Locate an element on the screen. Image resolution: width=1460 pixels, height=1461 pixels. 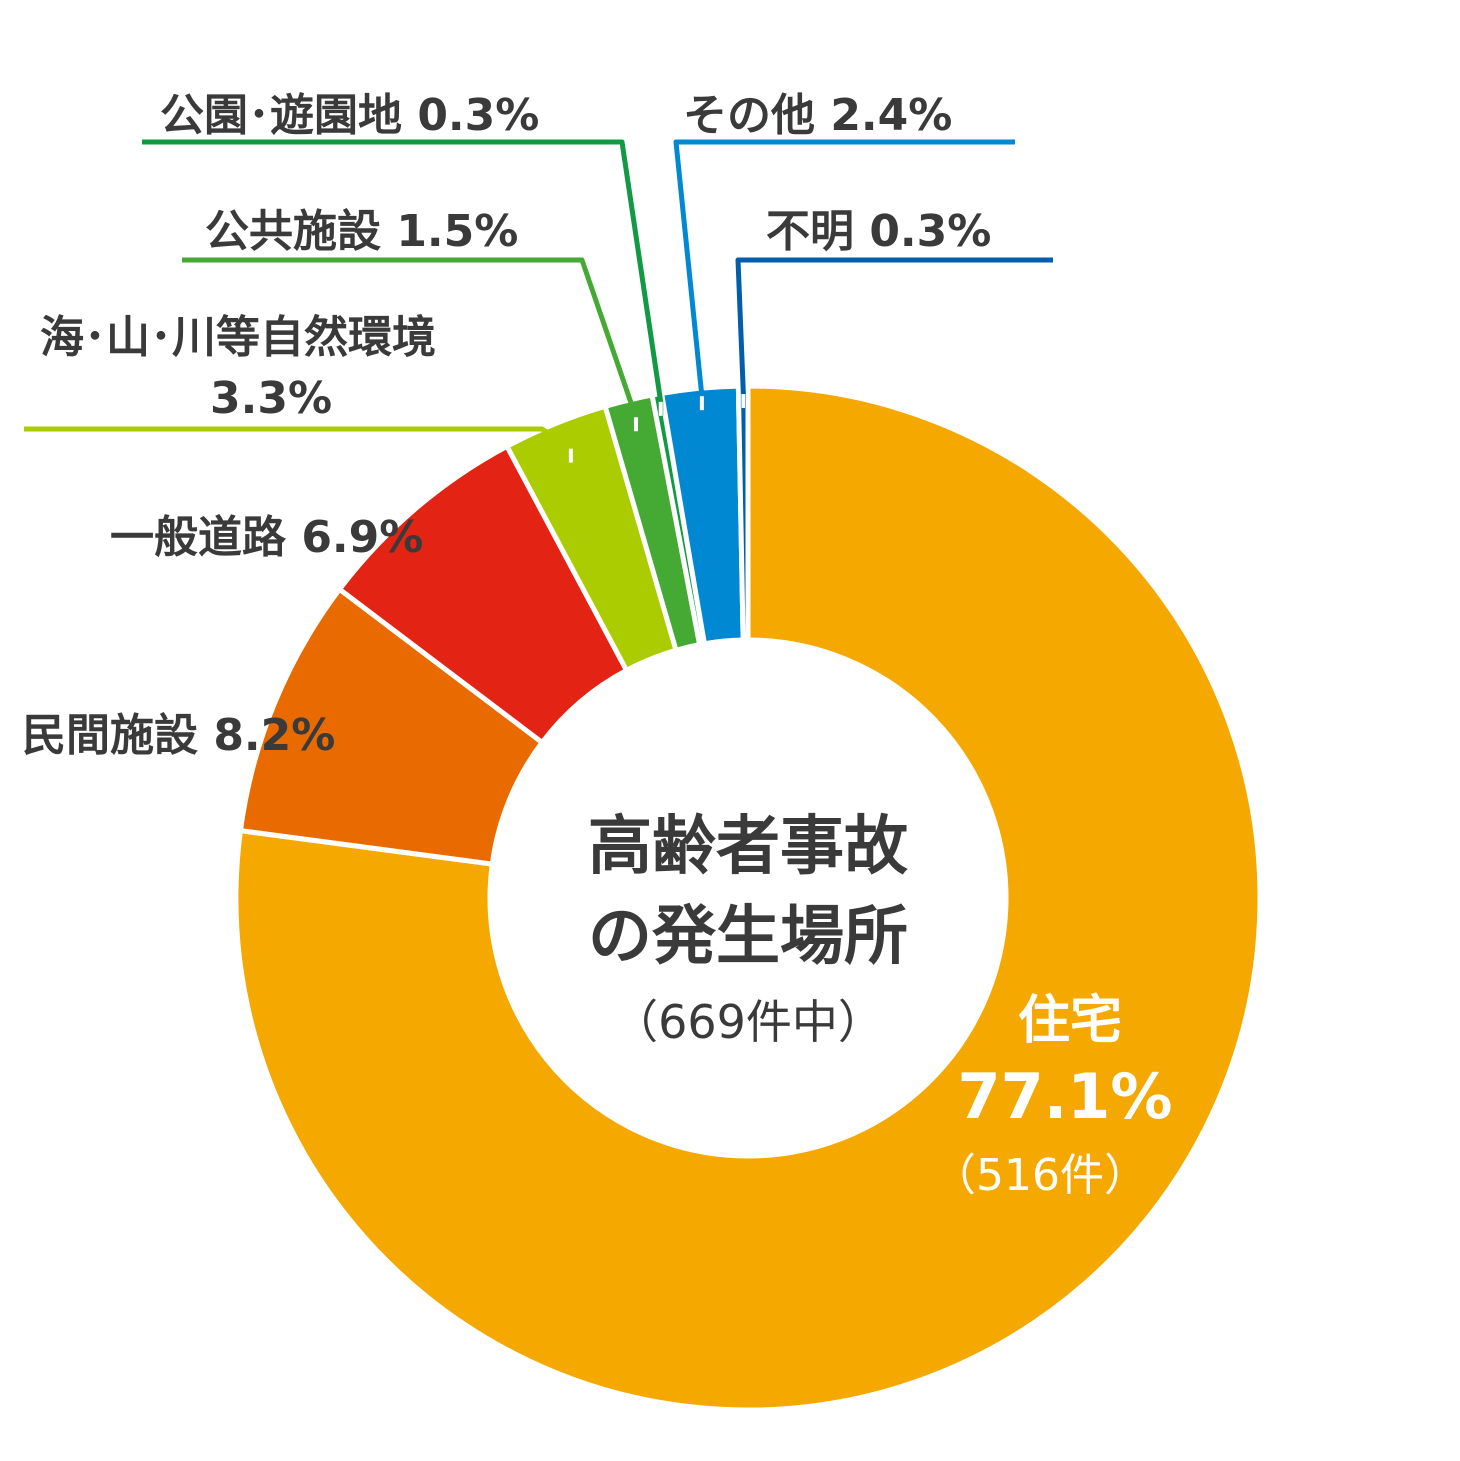
leader-other is located at coordinates (844, 275).